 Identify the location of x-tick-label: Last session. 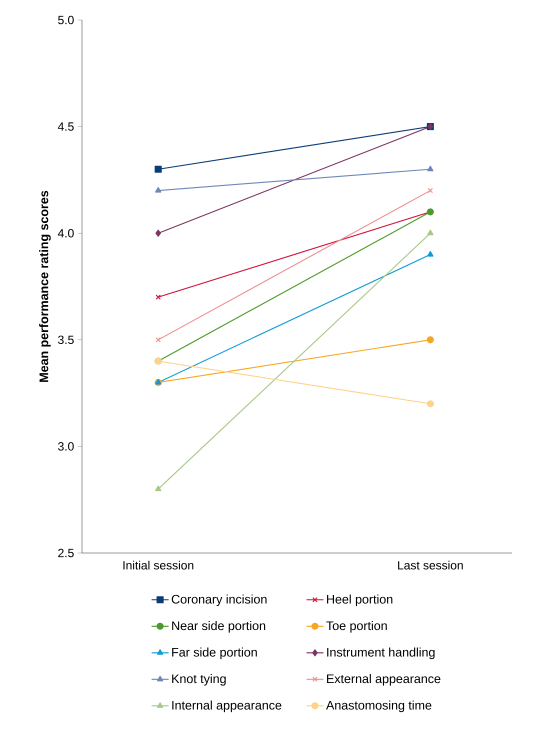
(430, 565).